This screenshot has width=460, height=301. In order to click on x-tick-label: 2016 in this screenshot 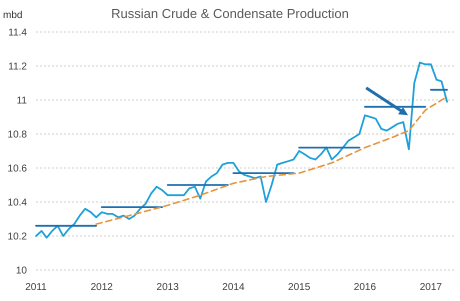, I will do `click(365, 287)`.